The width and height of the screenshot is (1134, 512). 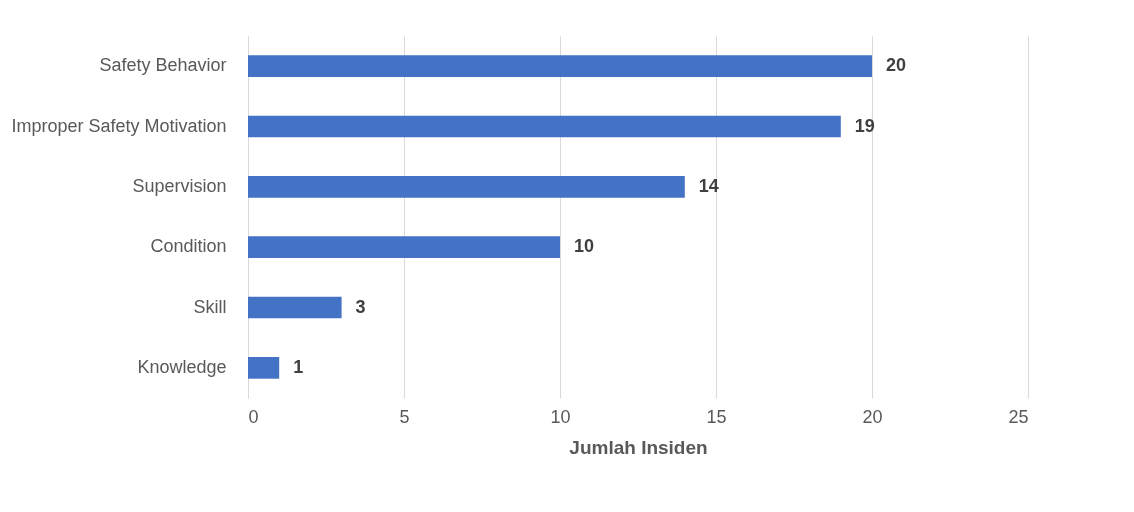 I want to click on data-label: 20, so click(x=896, y=65).